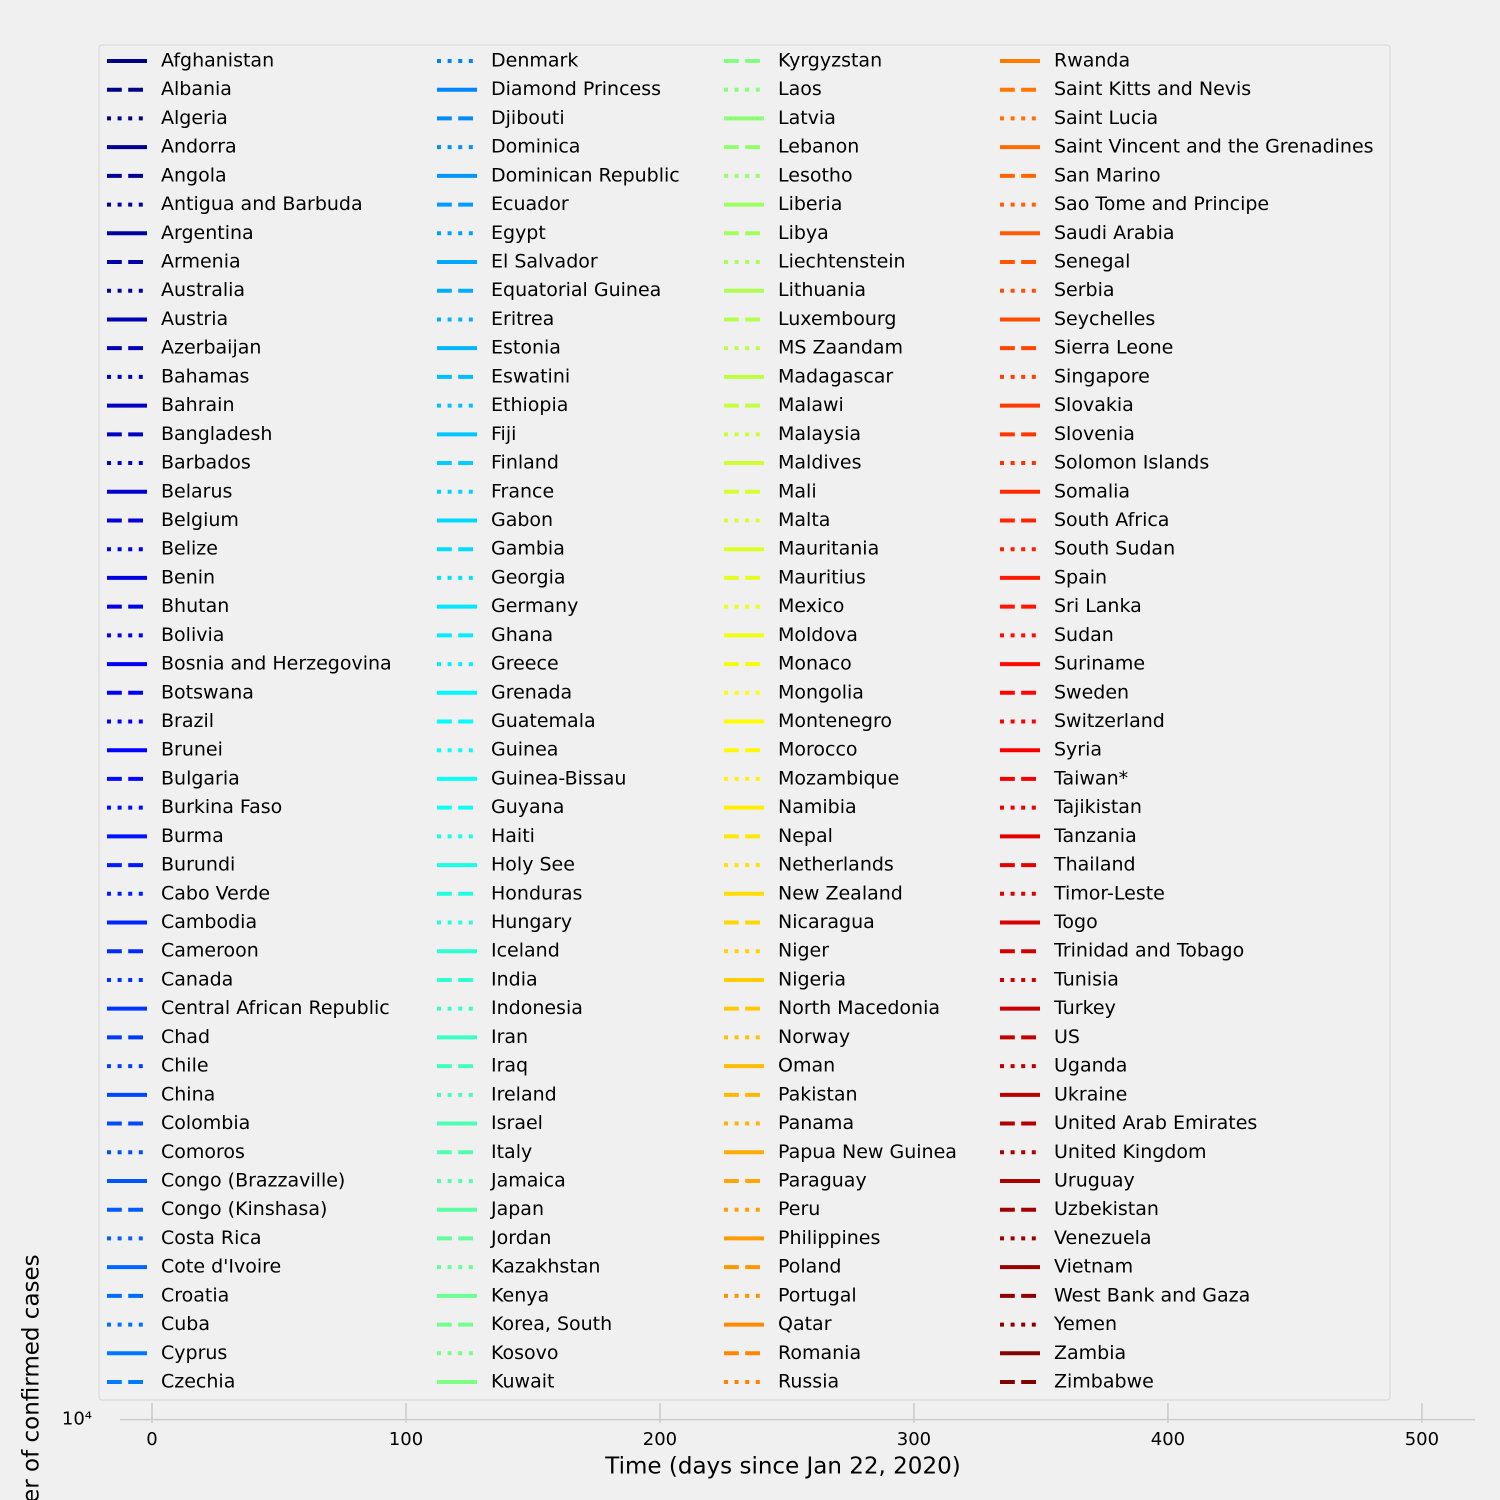  What do you see at coordinates (522, 1382) in the screenshot?
I see `legend-label: Kuwait` at bounding box center [522, 1382].